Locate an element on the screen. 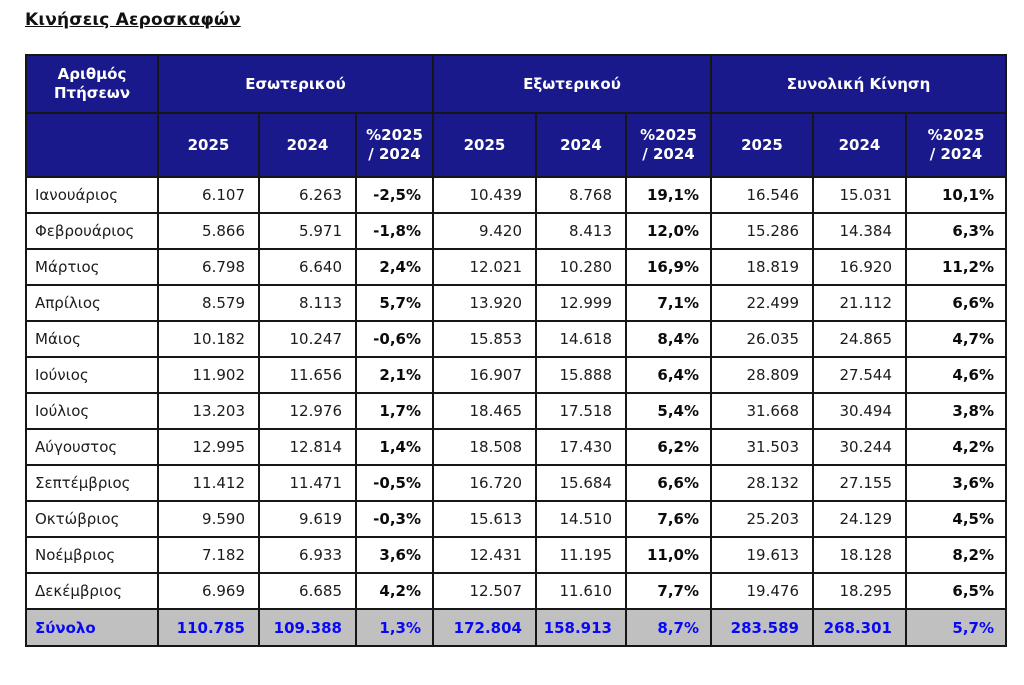  value-cell: 18.819 is located at coordinates (762, 267).